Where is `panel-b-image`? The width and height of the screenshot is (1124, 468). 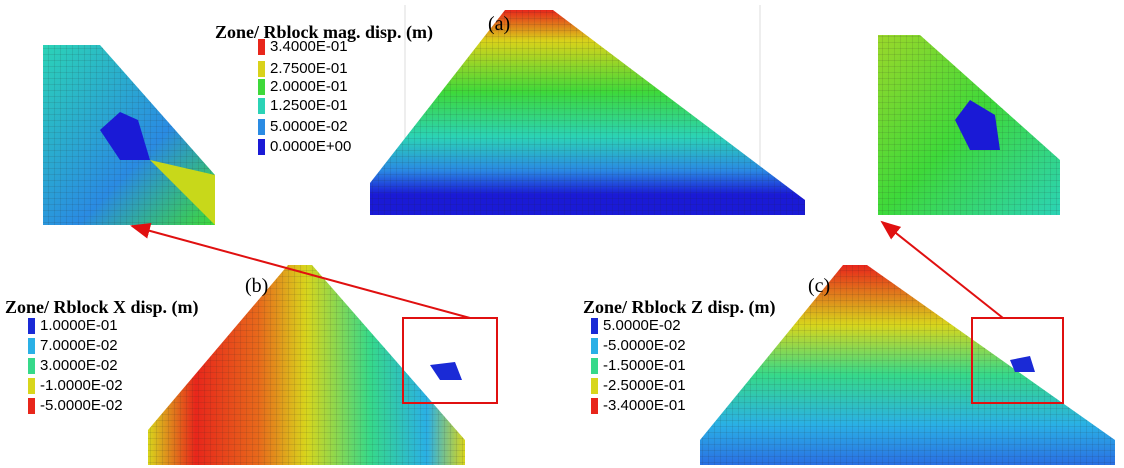
panel-b-image is located at coordinates (306, 365).